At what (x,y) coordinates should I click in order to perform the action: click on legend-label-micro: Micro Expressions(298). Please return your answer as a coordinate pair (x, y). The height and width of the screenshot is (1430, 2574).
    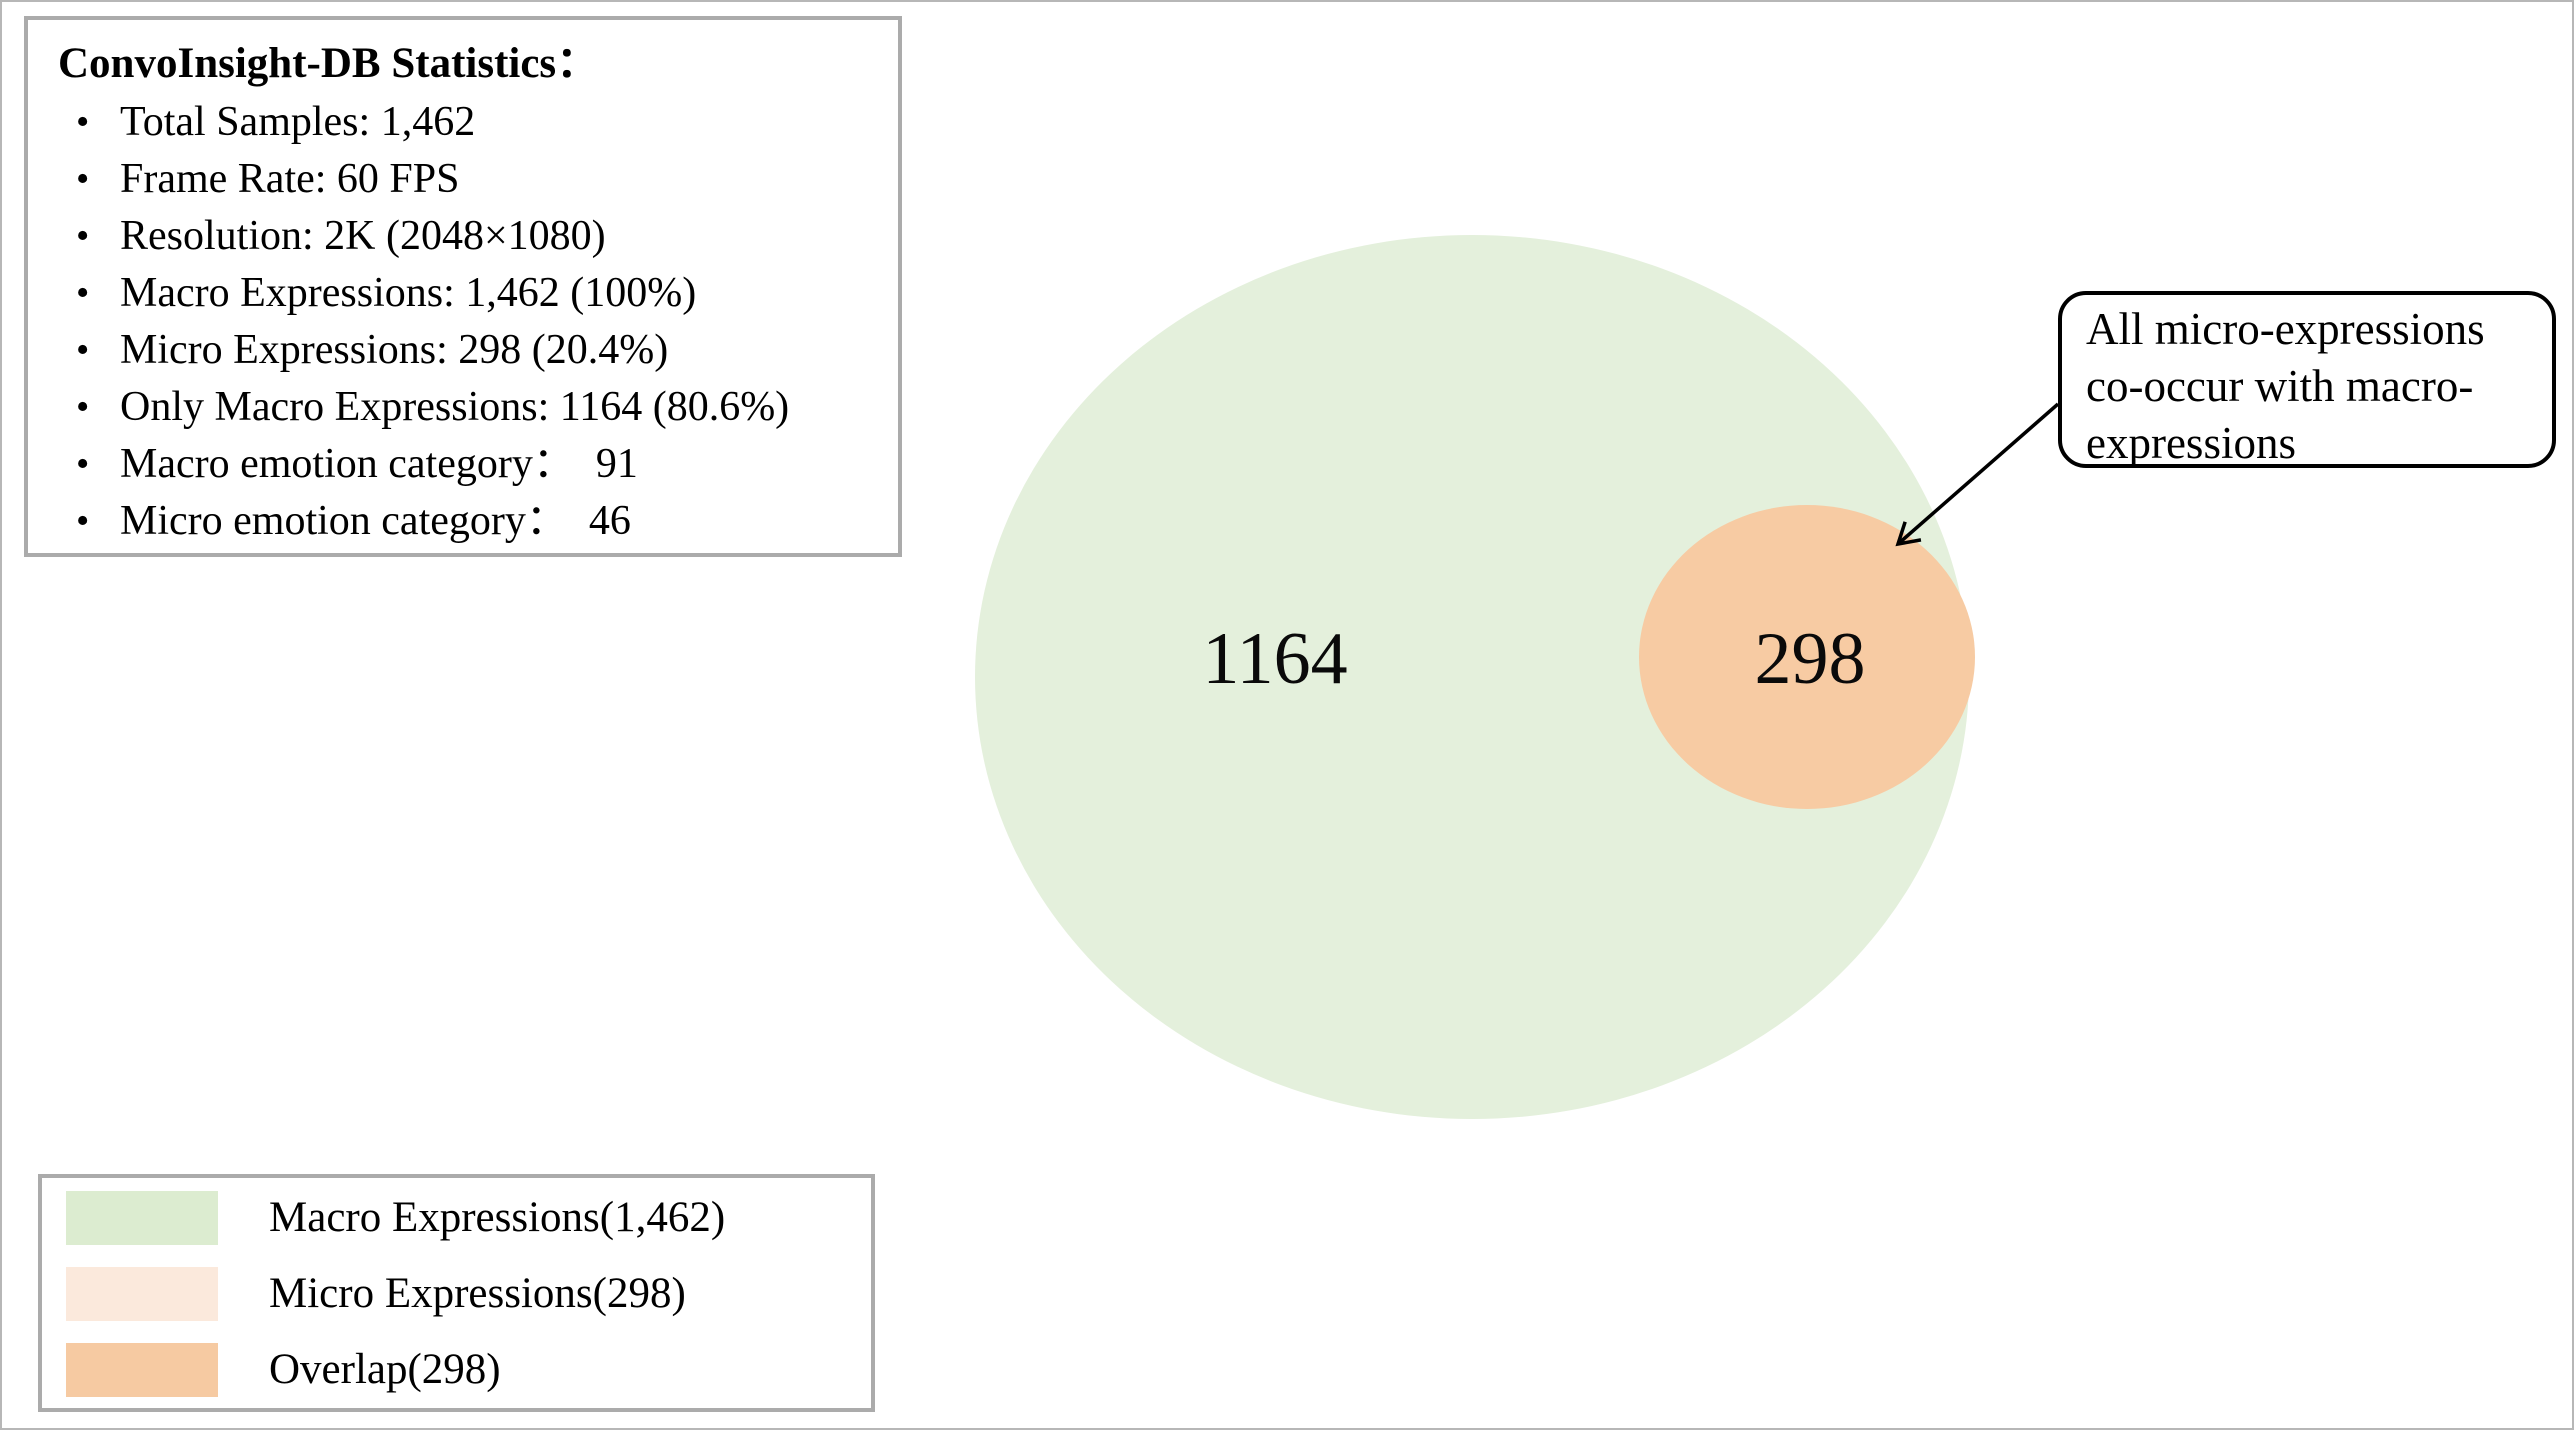
    Looking at the image, I should click on (477, 1293).